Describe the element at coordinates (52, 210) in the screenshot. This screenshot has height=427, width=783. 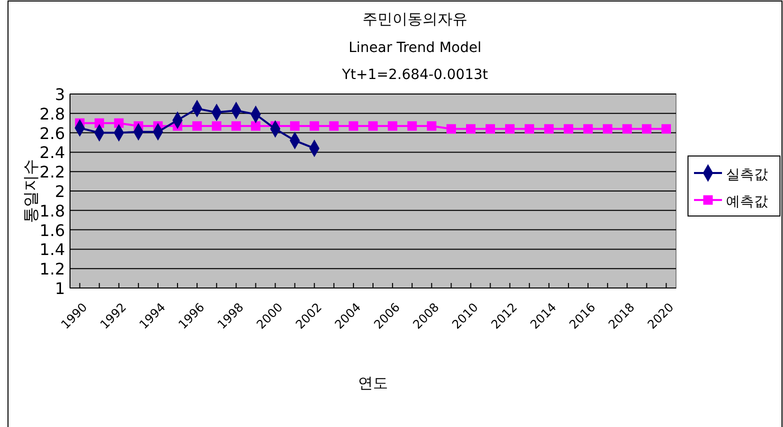
I see `y-tick-label: 1.8` at that location.